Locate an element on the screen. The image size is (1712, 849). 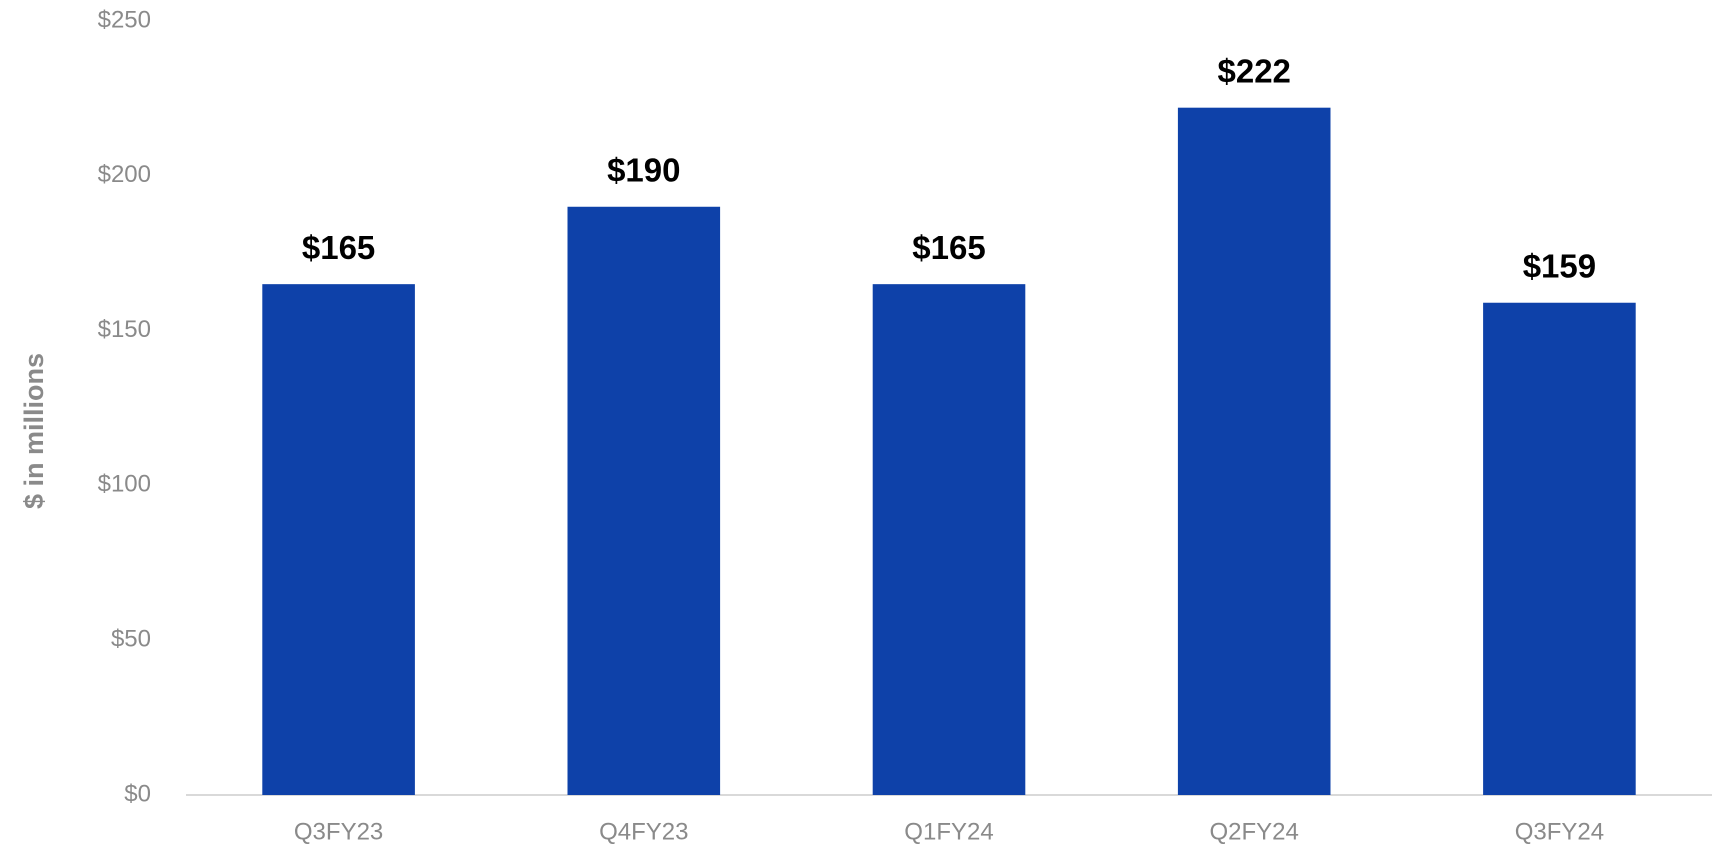
x-tick-label: Q2FY24 is located at coordinates (1254, 831).